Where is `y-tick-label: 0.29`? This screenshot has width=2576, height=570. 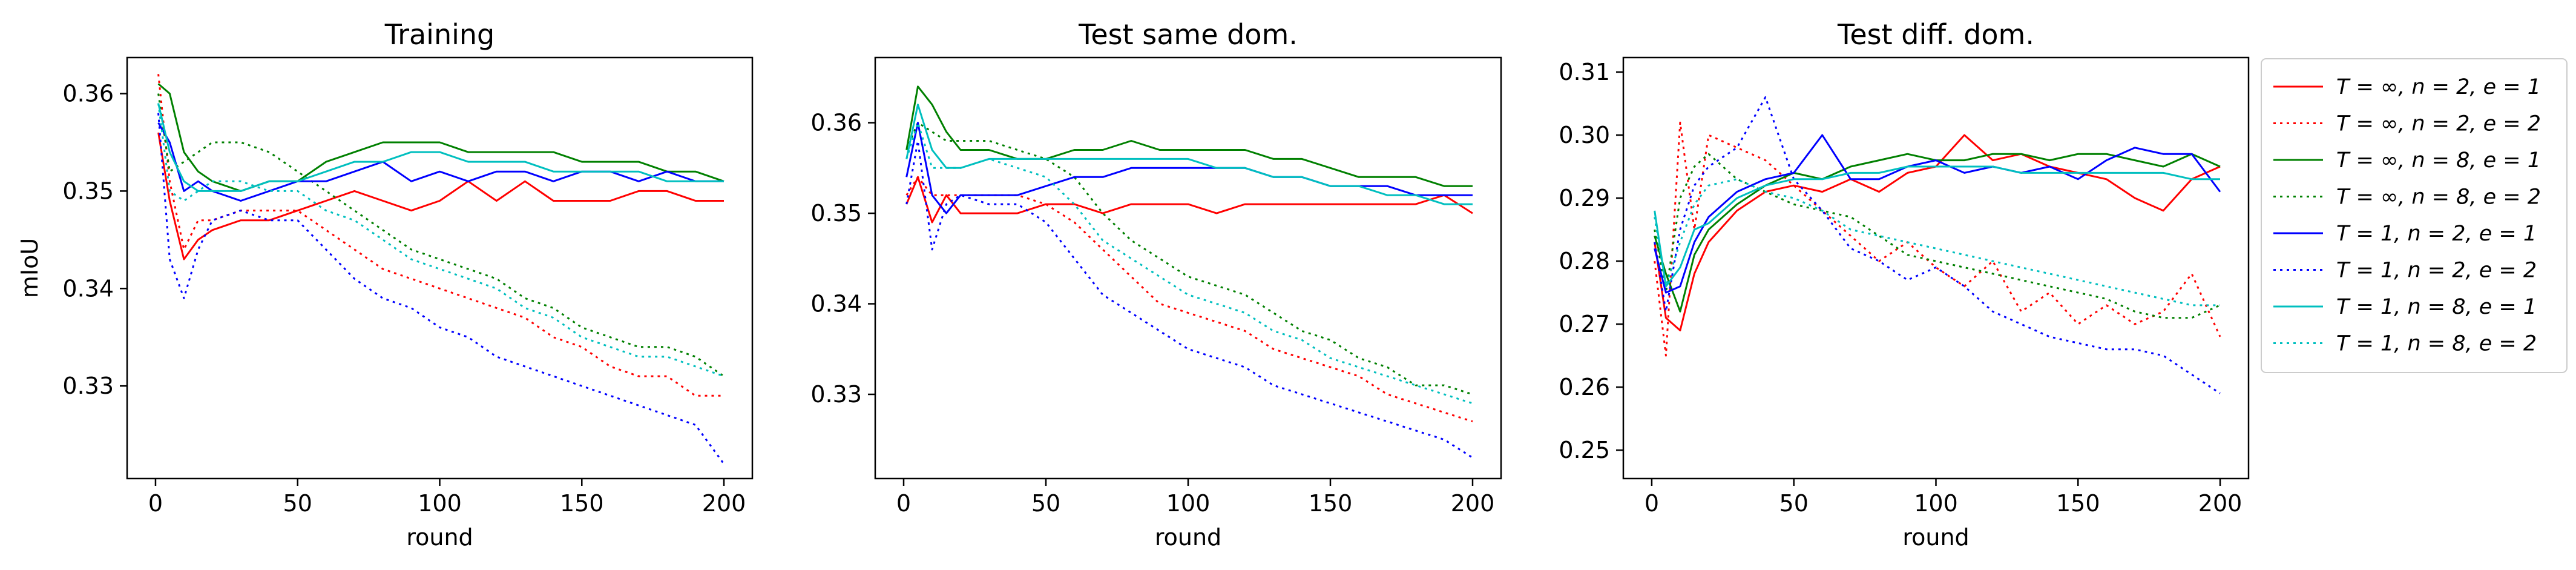
y-tick-label: 0.29 is located at coordinates (1584, 198).